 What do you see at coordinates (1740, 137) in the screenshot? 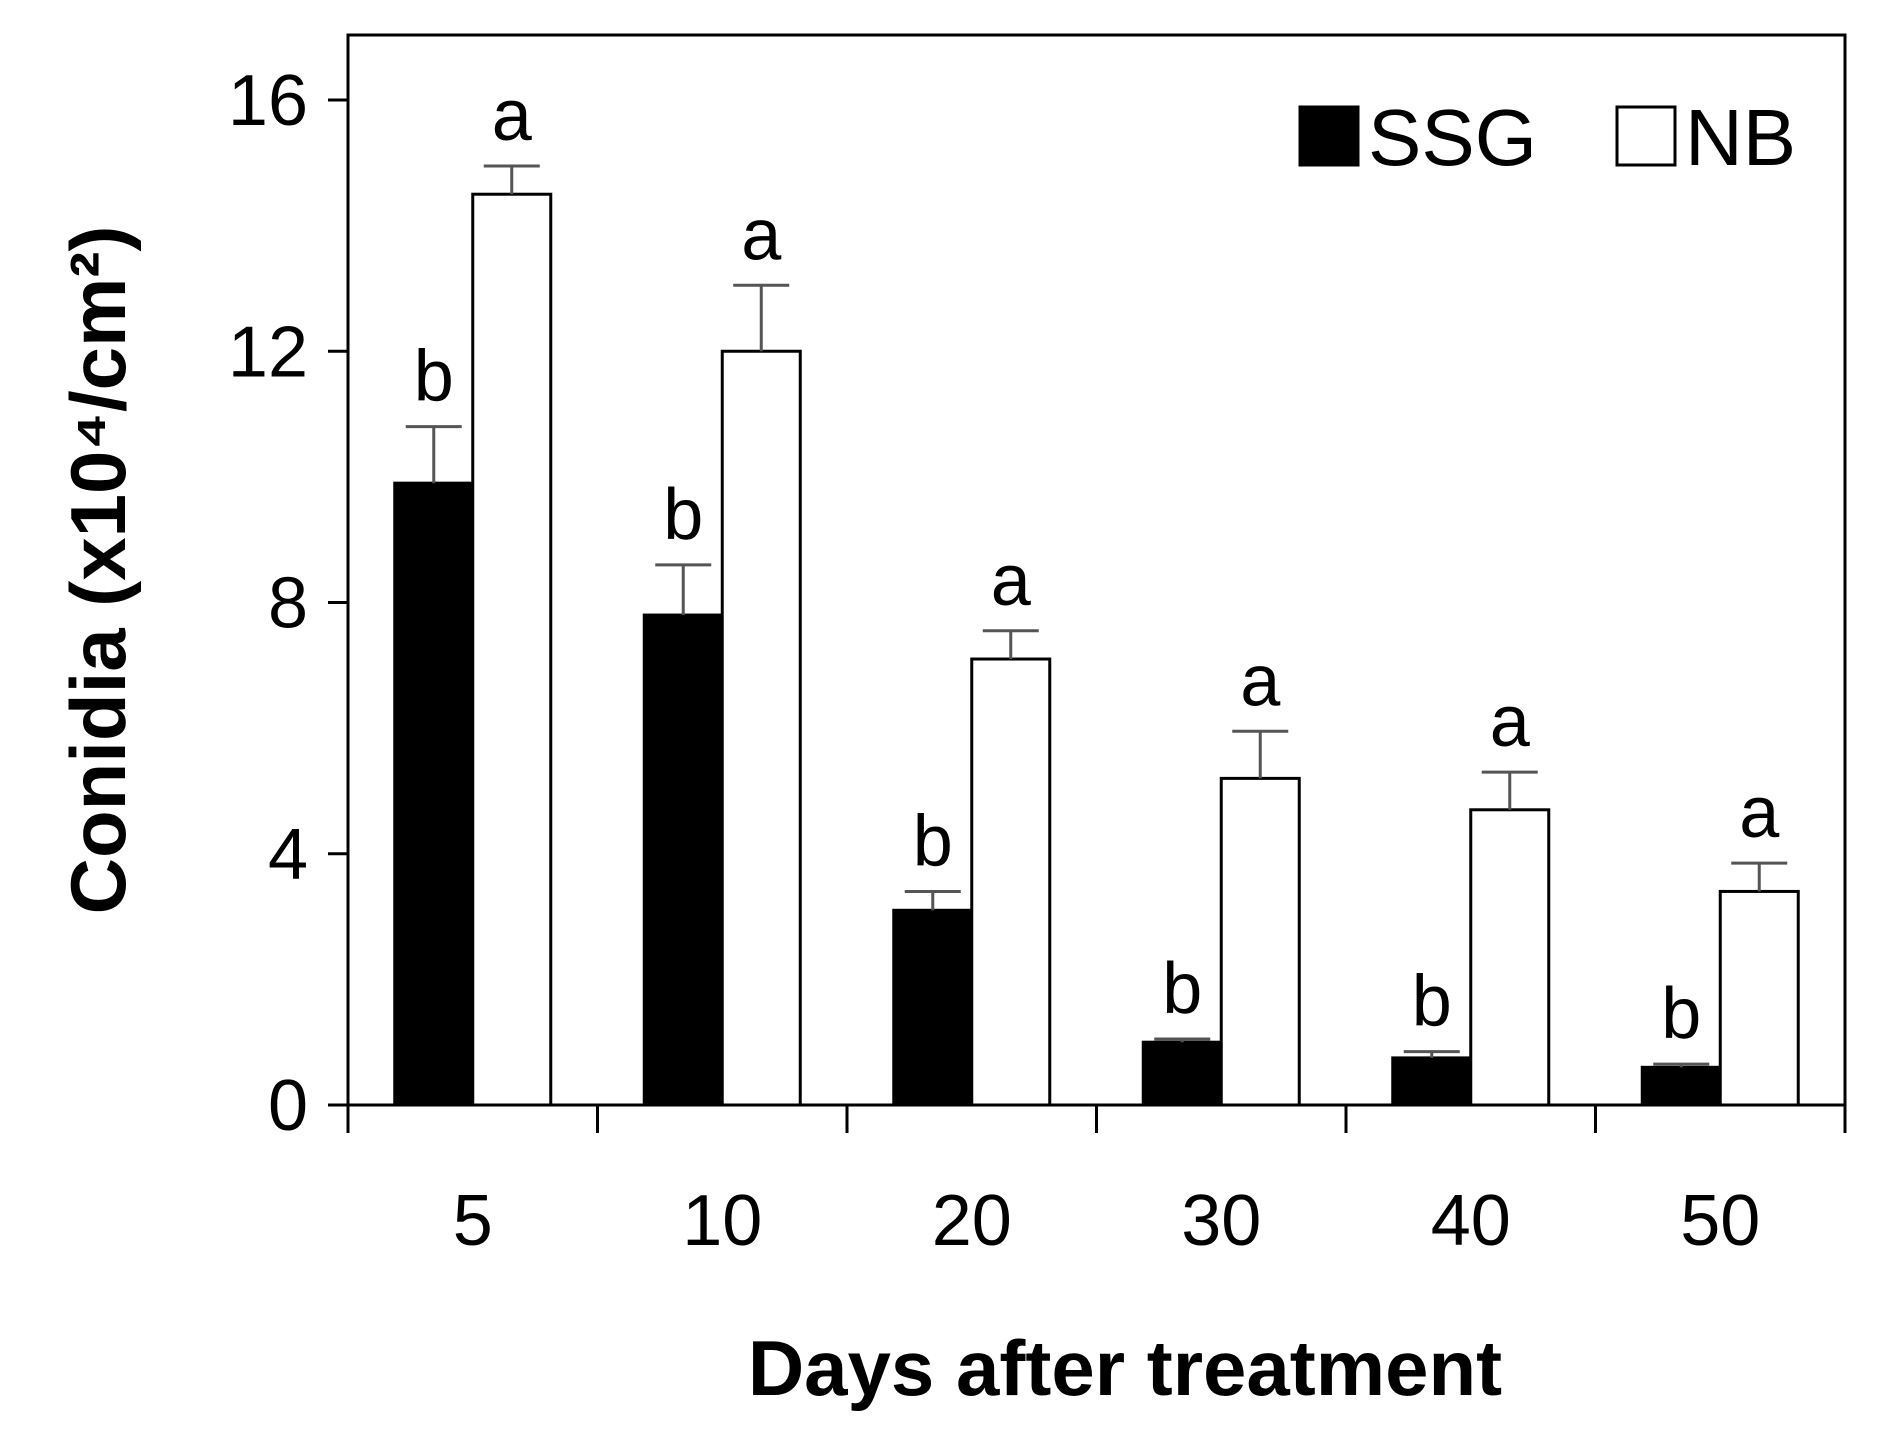
I see `legend-label-nb: NB` at bounding box center [1740, 137].